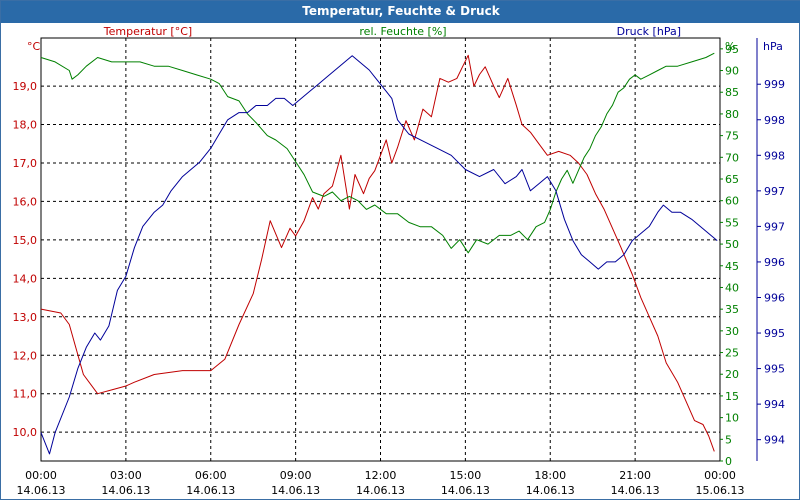 The width and height of the screenshot is (800, 500). I want to click on x-tick-time: 15:00, so click(466, 475).